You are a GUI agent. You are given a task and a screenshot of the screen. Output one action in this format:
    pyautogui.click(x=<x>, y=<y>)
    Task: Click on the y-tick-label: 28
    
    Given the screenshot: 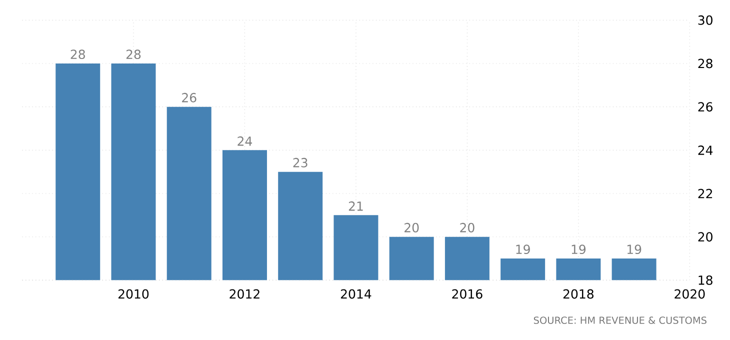 What is the action you would take?
    pyautogui.click(x=705, y=63)
    